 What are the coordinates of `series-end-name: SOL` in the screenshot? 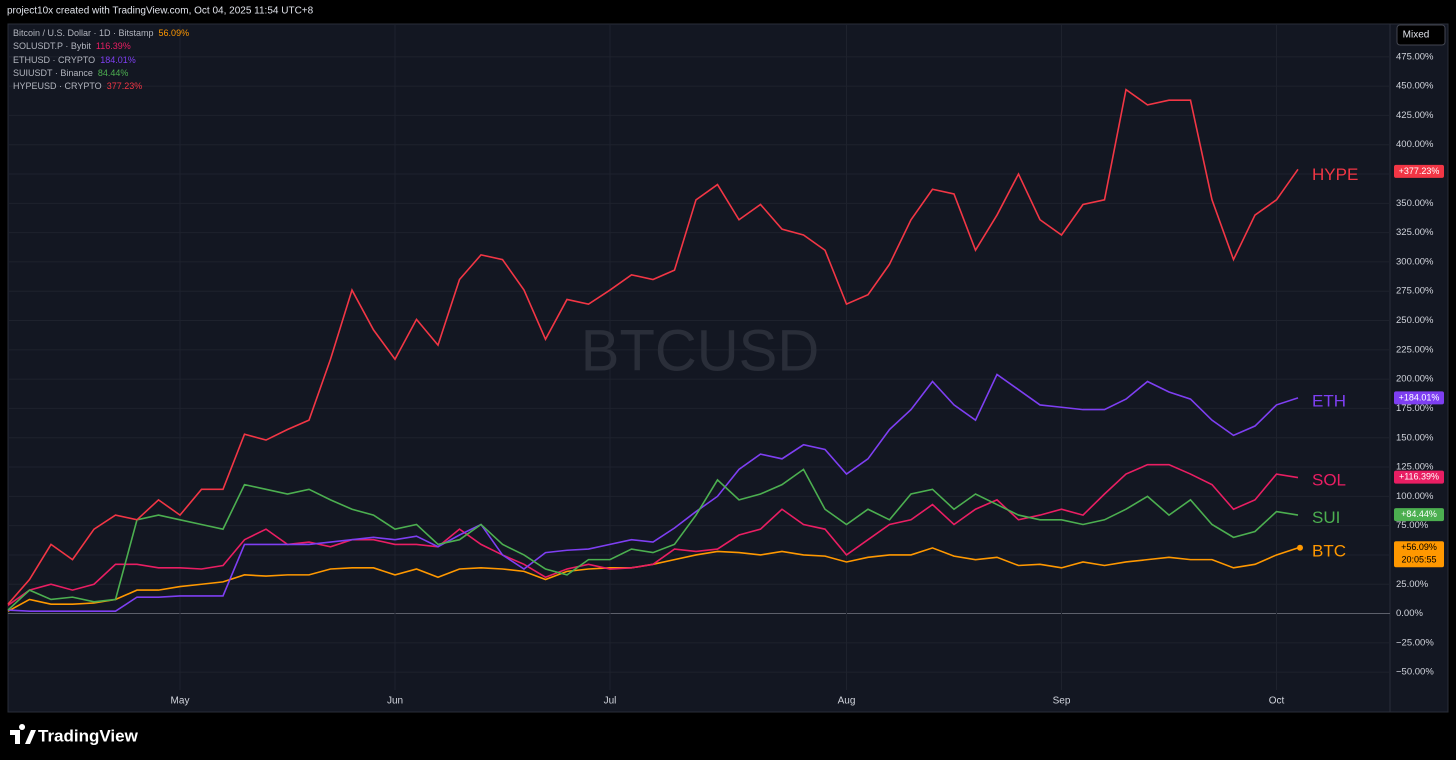 It's located at (1329, 480).